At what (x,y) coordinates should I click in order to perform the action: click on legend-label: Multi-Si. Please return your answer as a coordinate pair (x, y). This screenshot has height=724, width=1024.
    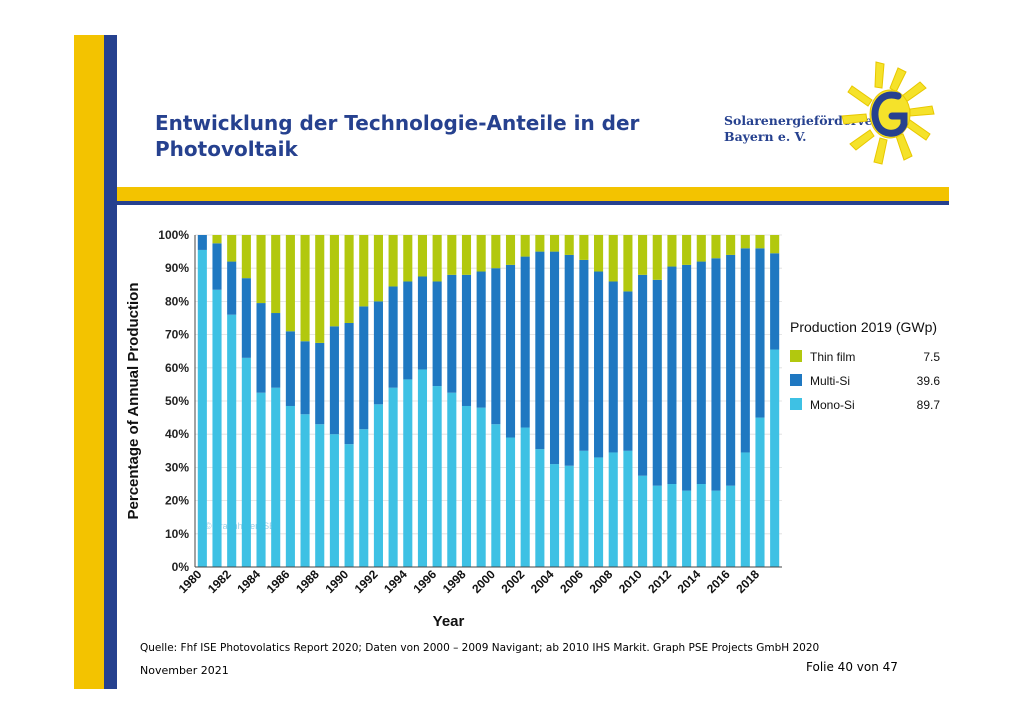
    Looking at the image, I should click on (830, 381).